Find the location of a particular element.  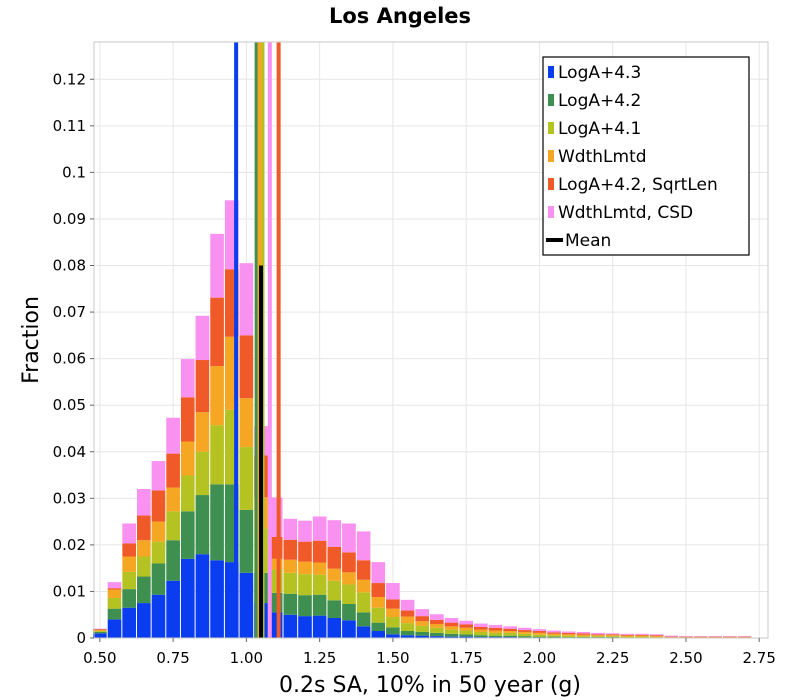

y-axis-label: Fraction is located at coordinates (31, 340).